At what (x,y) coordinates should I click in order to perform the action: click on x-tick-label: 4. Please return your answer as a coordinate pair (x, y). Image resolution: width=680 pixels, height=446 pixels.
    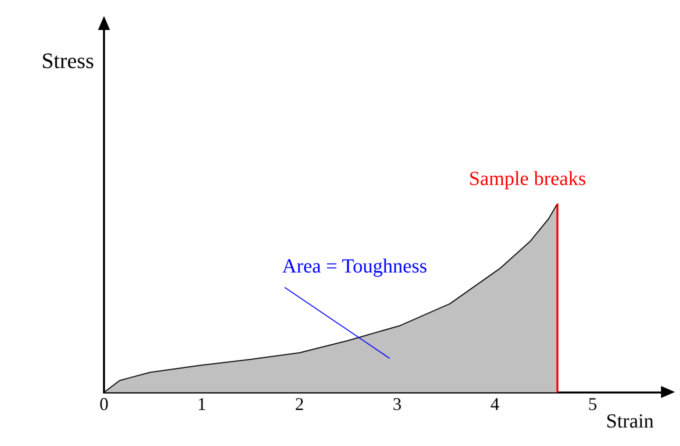
    Looking at the image, I should click on (495, 404).